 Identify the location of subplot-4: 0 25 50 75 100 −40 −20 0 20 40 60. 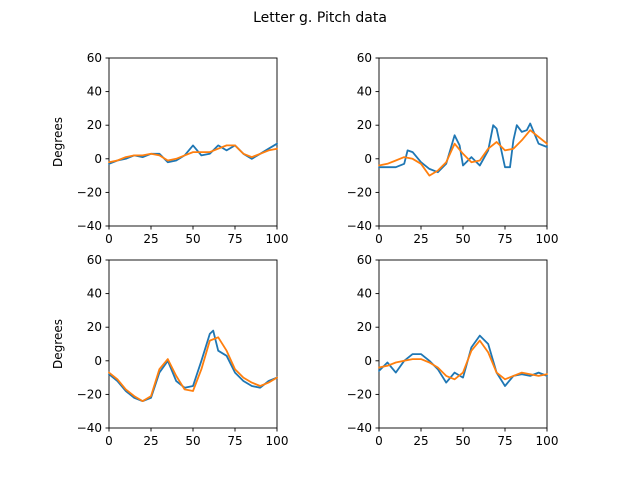
(453, 350).